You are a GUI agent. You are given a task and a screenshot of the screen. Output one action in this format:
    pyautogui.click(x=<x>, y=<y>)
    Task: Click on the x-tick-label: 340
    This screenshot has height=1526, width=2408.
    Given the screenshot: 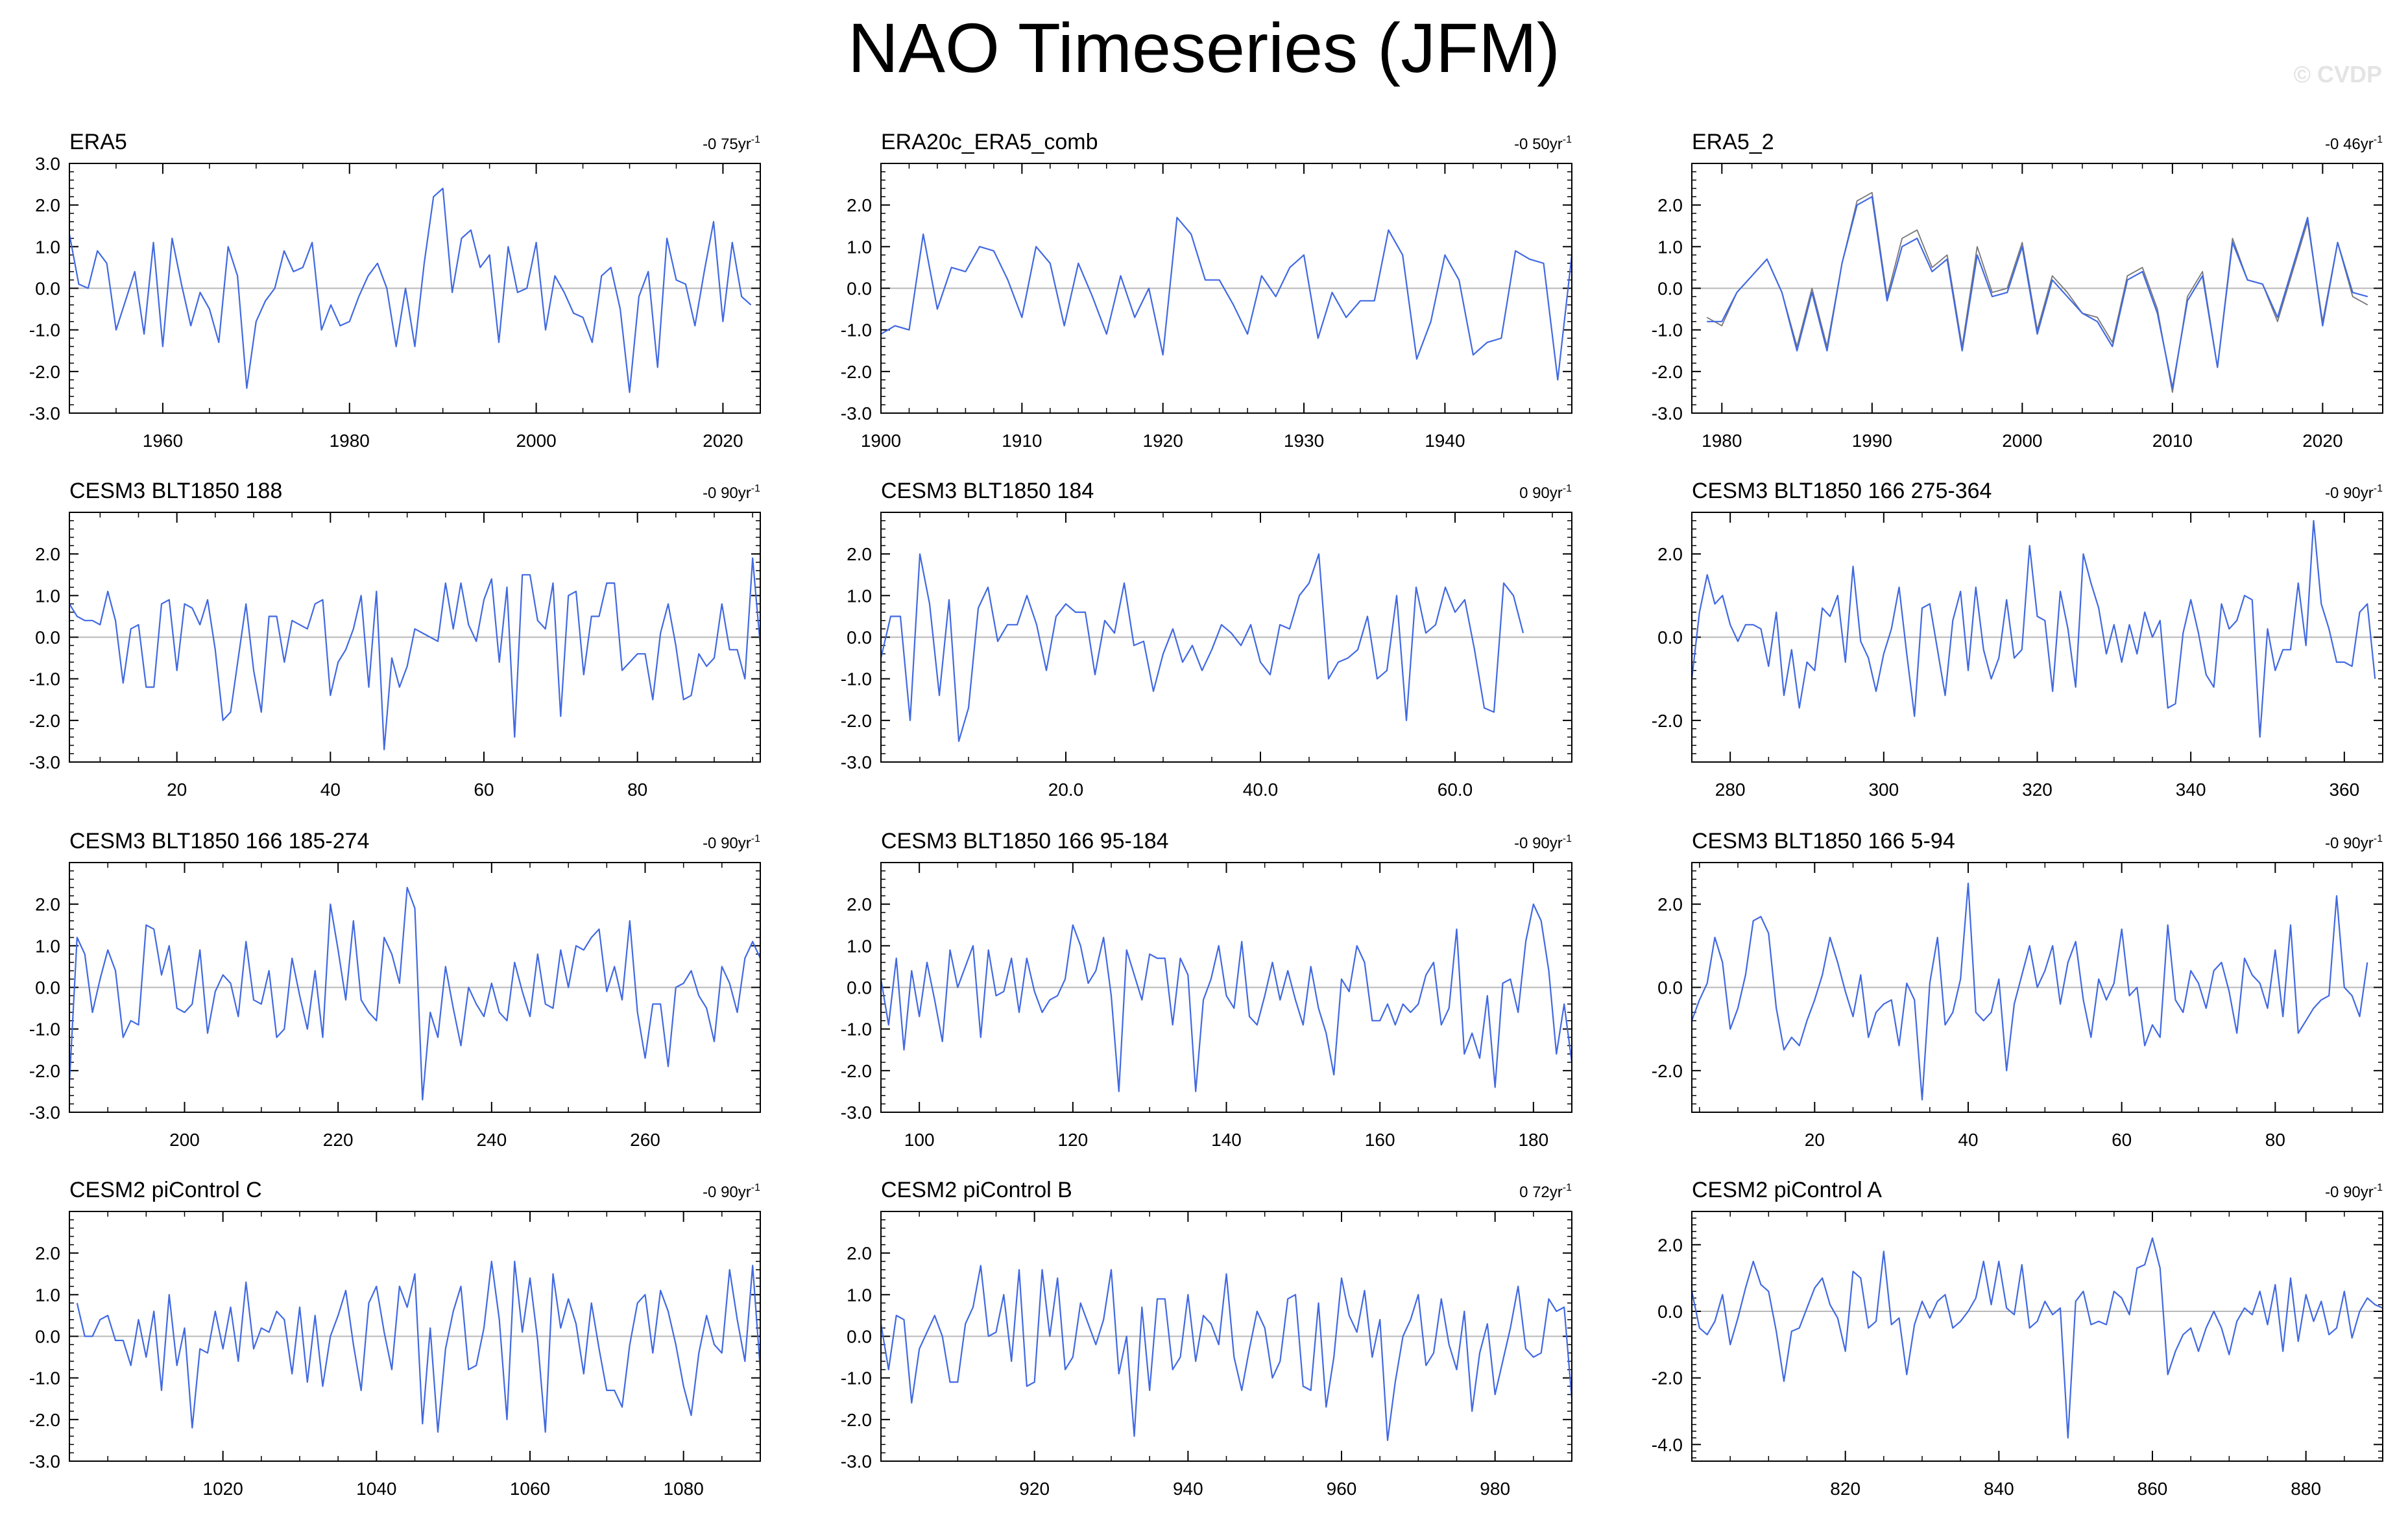 What is the action you would take?
    pyautogui.click(x=2191, y=790)
    